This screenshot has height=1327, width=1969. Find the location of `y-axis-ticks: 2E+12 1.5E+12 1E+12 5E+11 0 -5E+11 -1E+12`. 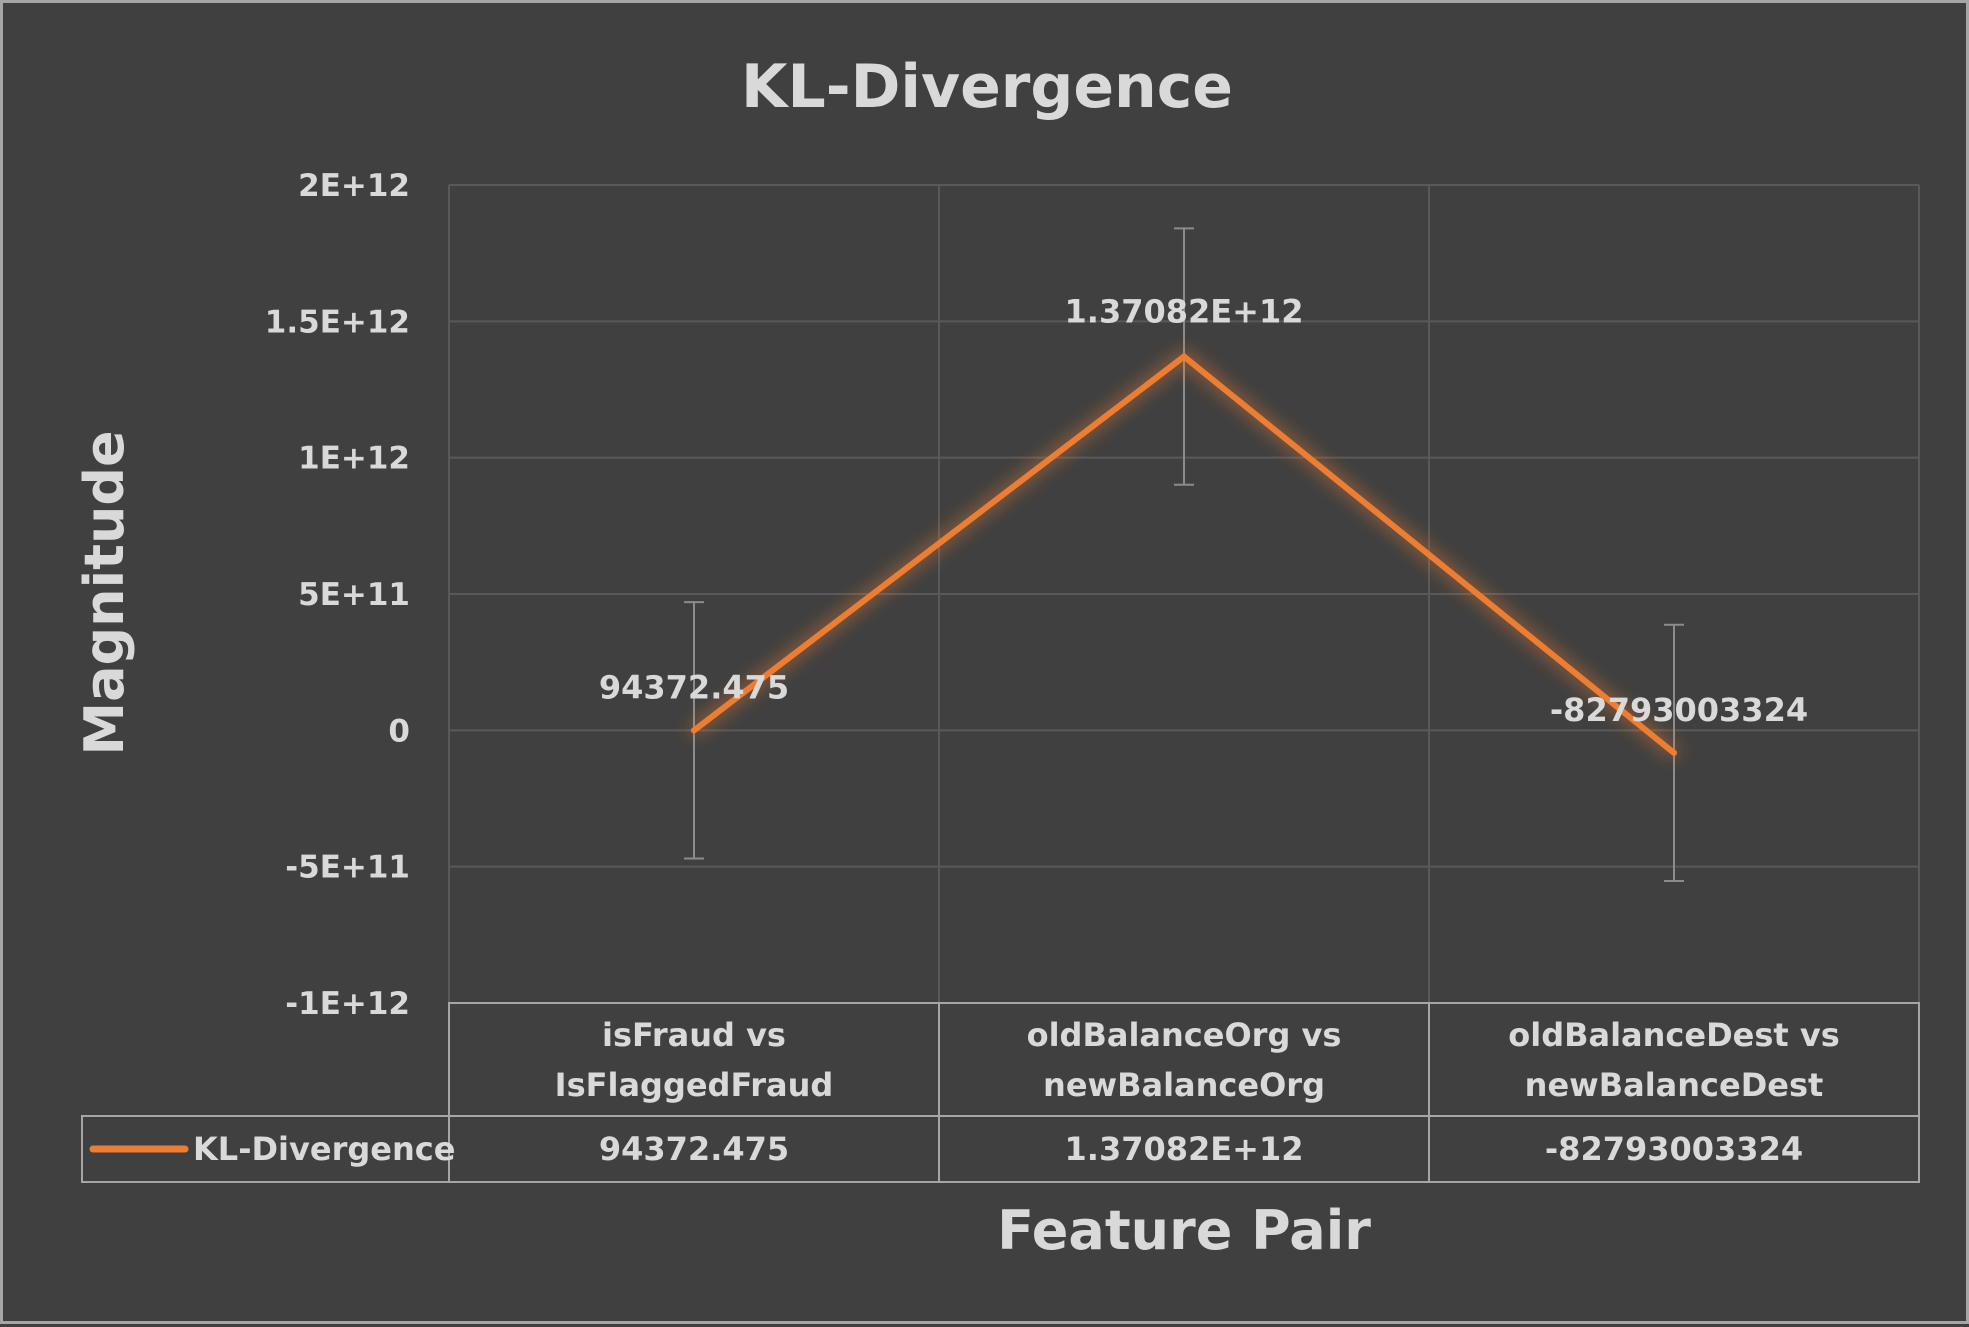

y-axis-ticks: 2E+12 1.5E+12 1E+12 5E+11 0 -5E+11 -1E+12 is located at coordinates (337, 595).